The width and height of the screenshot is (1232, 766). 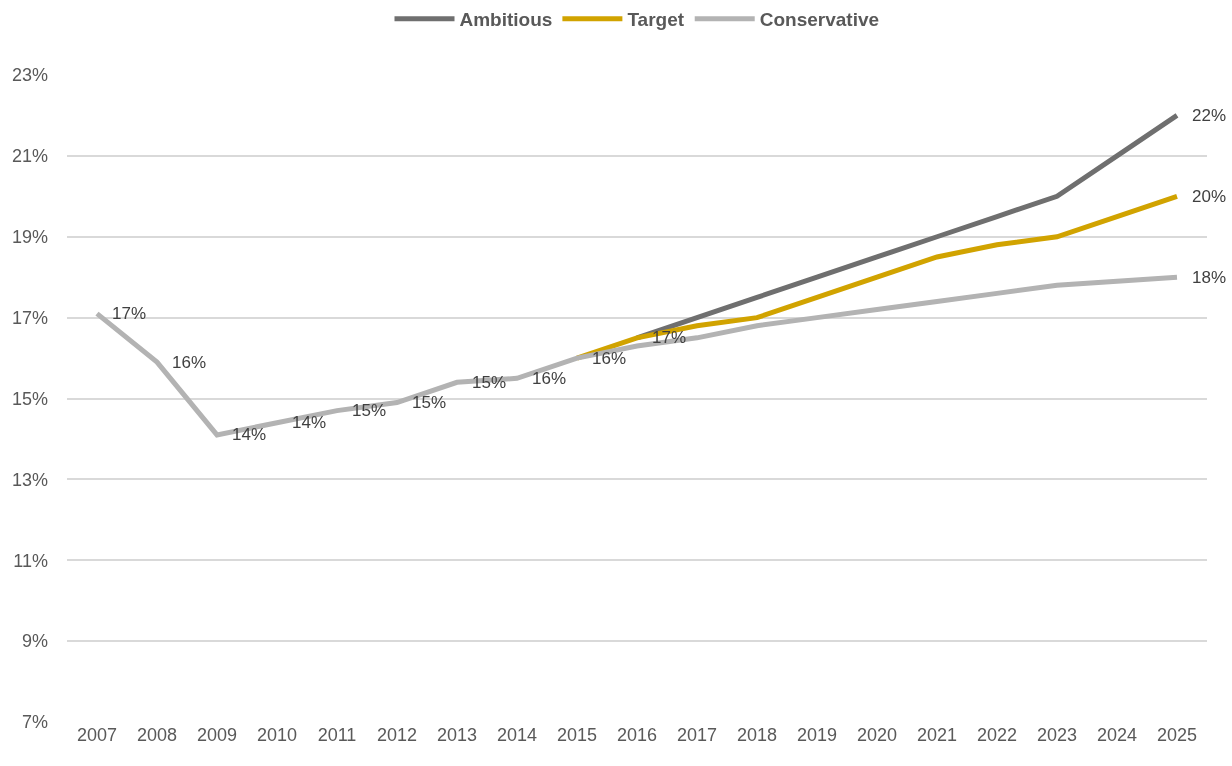 I want to click on x-tick-label: 2024, so click(x=1117, y=735).